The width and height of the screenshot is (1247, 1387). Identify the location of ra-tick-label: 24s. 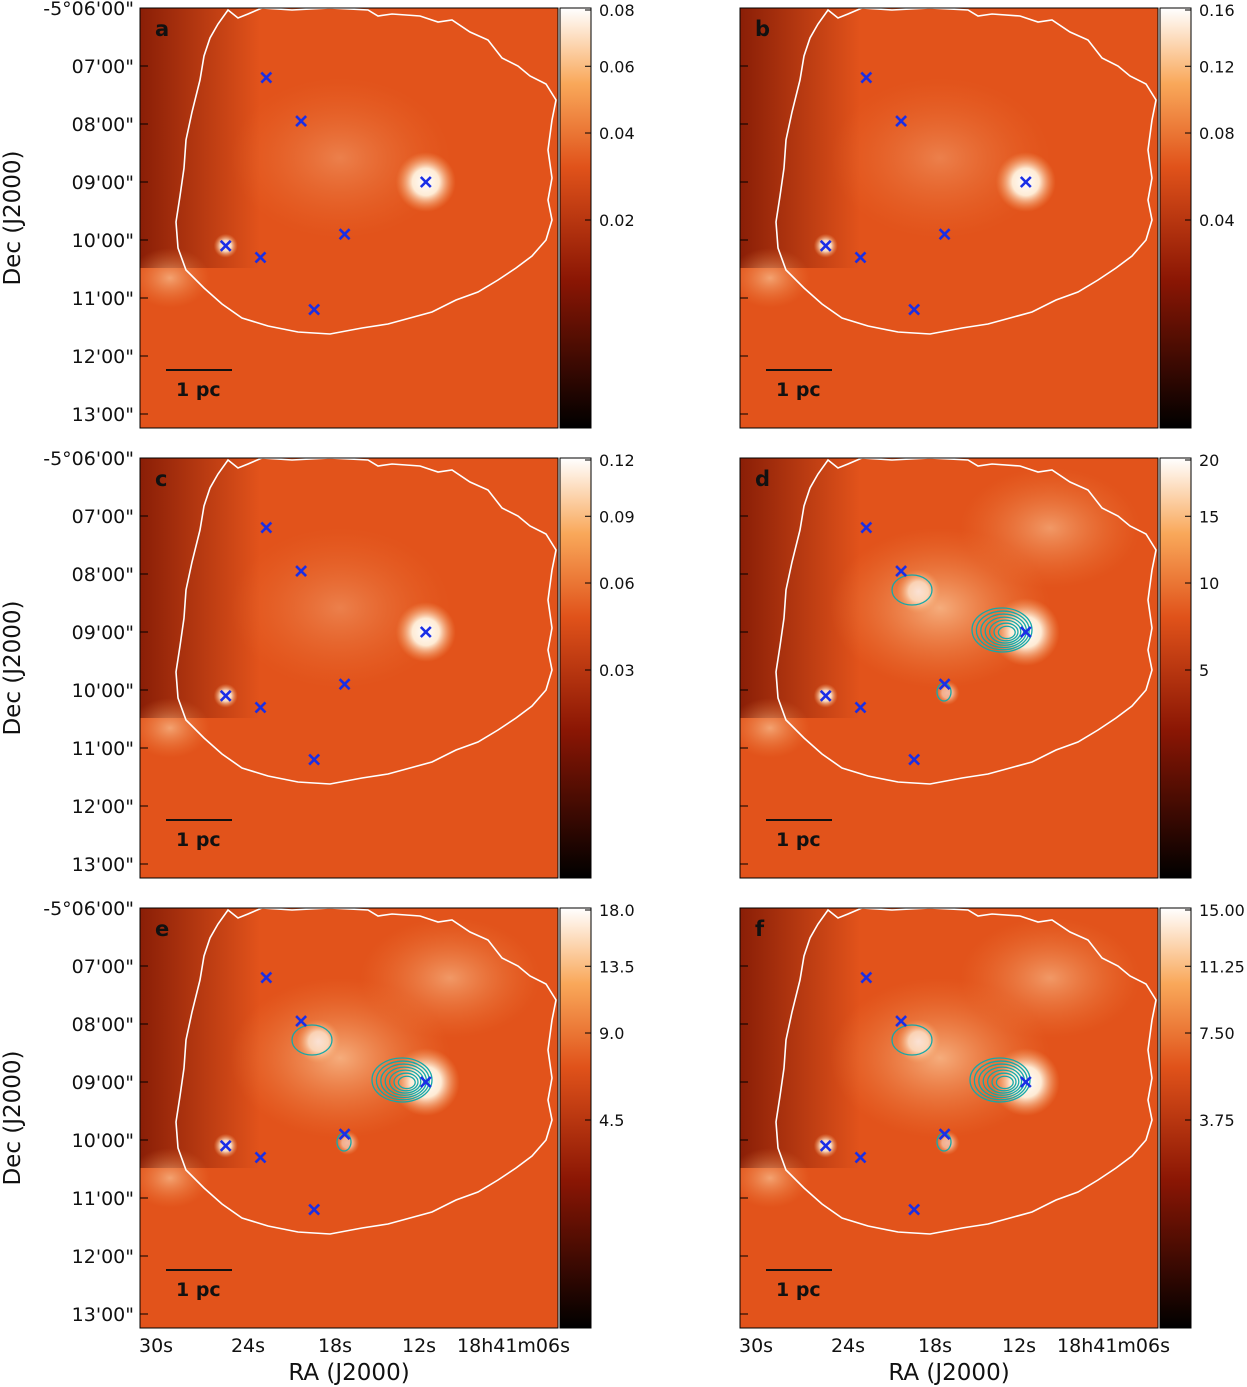
(848, 1346).